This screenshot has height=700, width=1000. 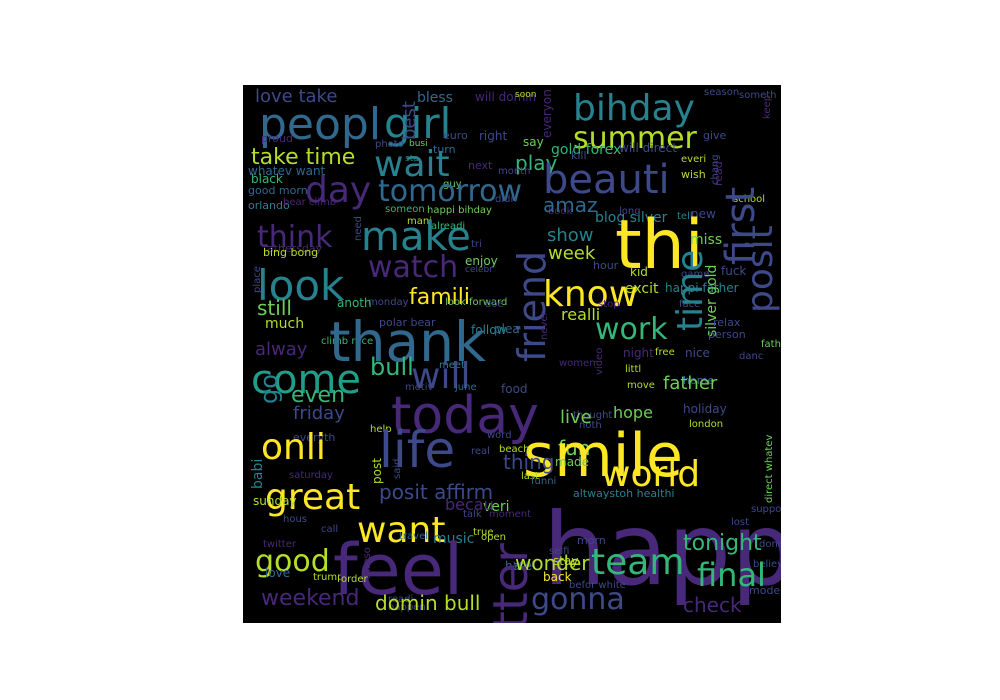 I want to click on word-104: night, so click(x=638, y=353).